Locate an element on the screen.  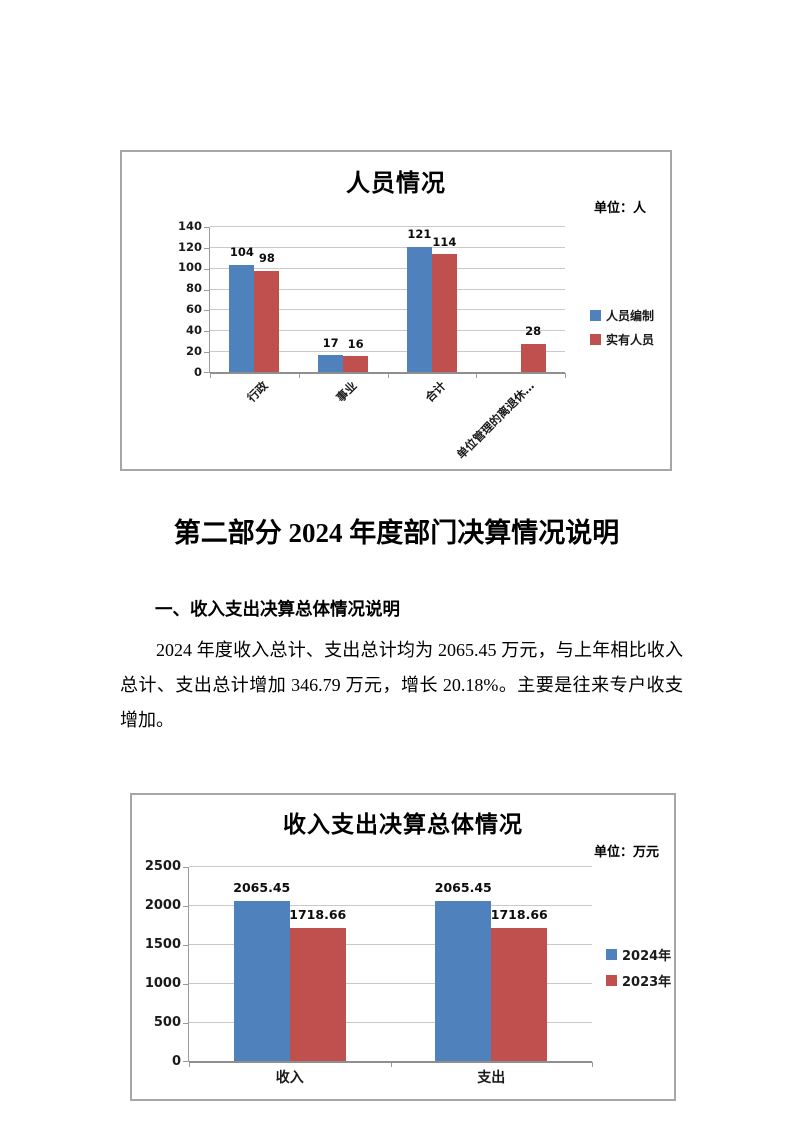
legend-label: 2024年 is located at coordinates (647, 956).